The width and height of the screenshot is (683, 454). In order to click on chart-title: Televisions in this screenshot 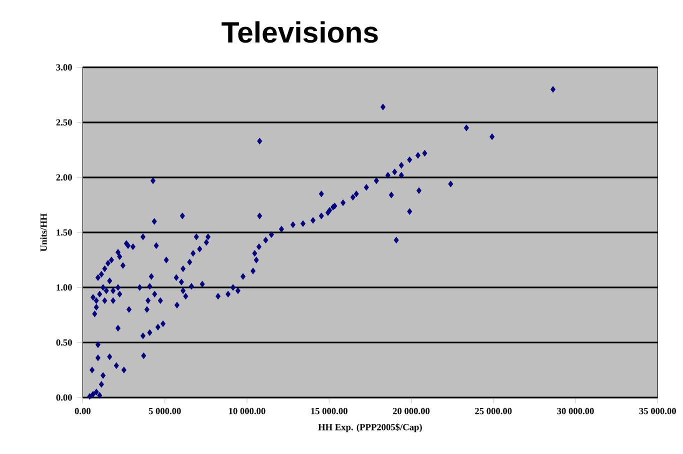, I will do `click(300, 32)`.